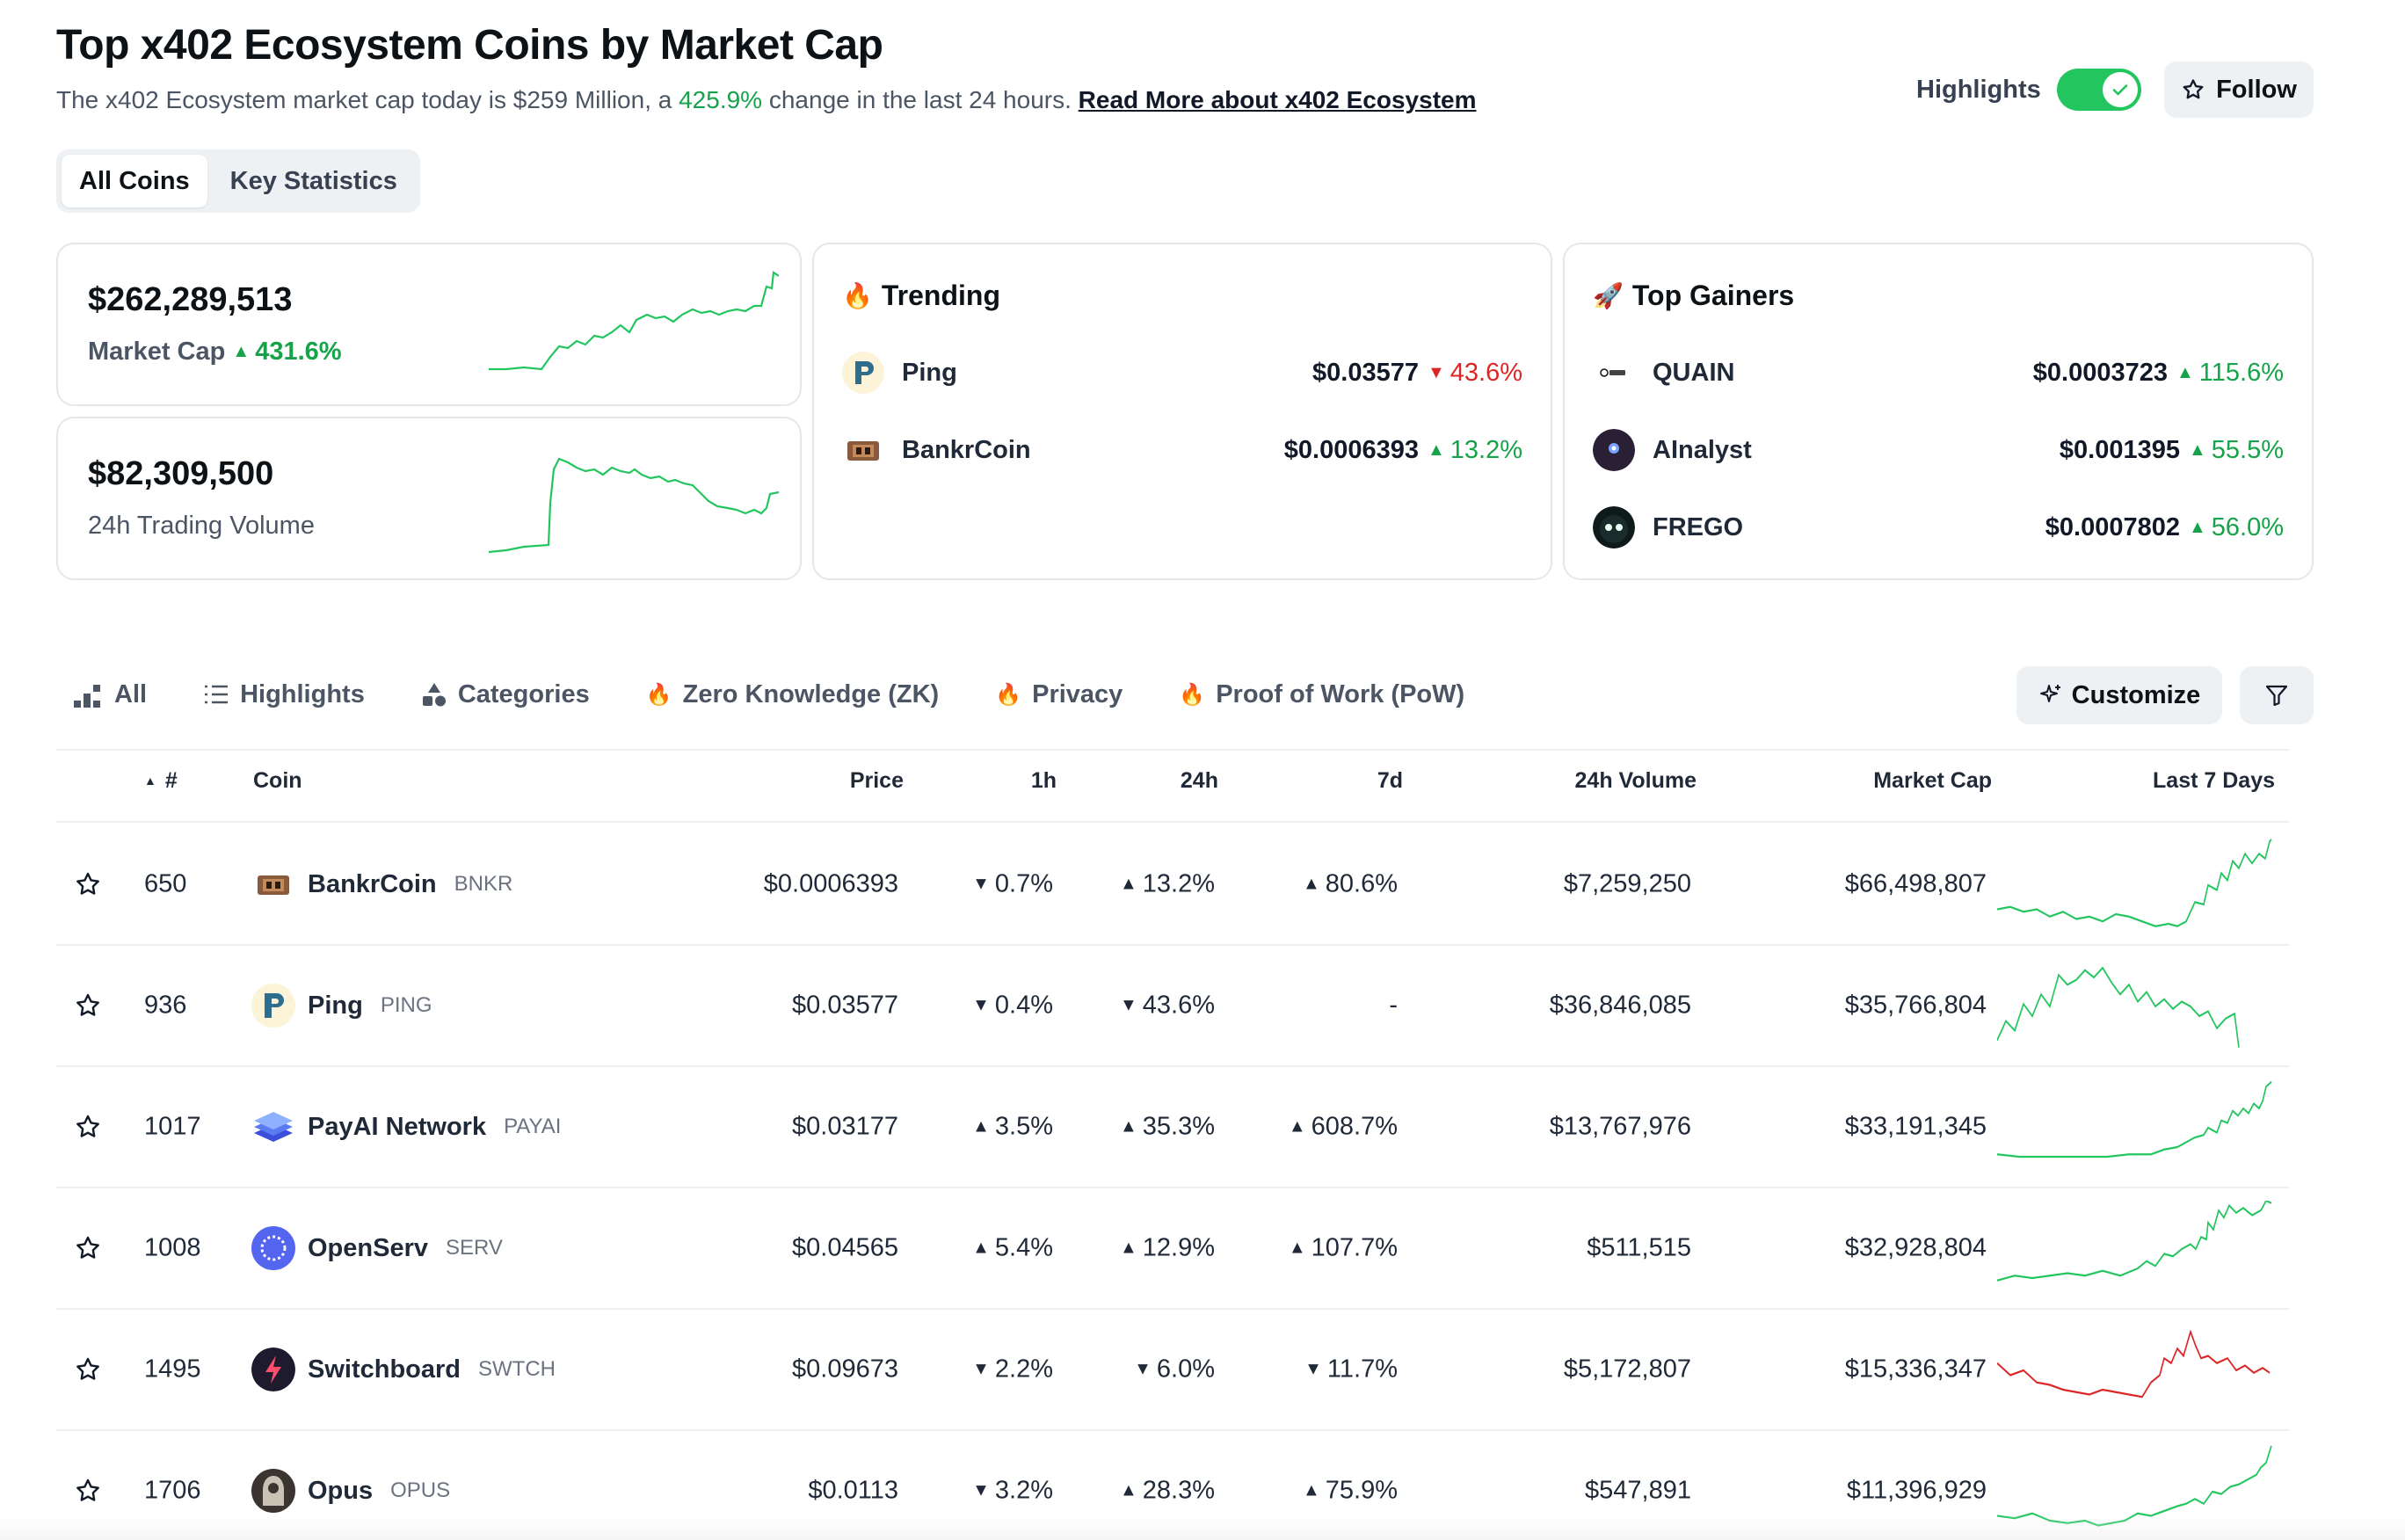 Image resolution: width=2405 pixels, height=1540 pixels. What do you see at coordinates (172, 1247) in the screenshot?
I see `row-rank: 1008` at bounding box center [172, 1247].